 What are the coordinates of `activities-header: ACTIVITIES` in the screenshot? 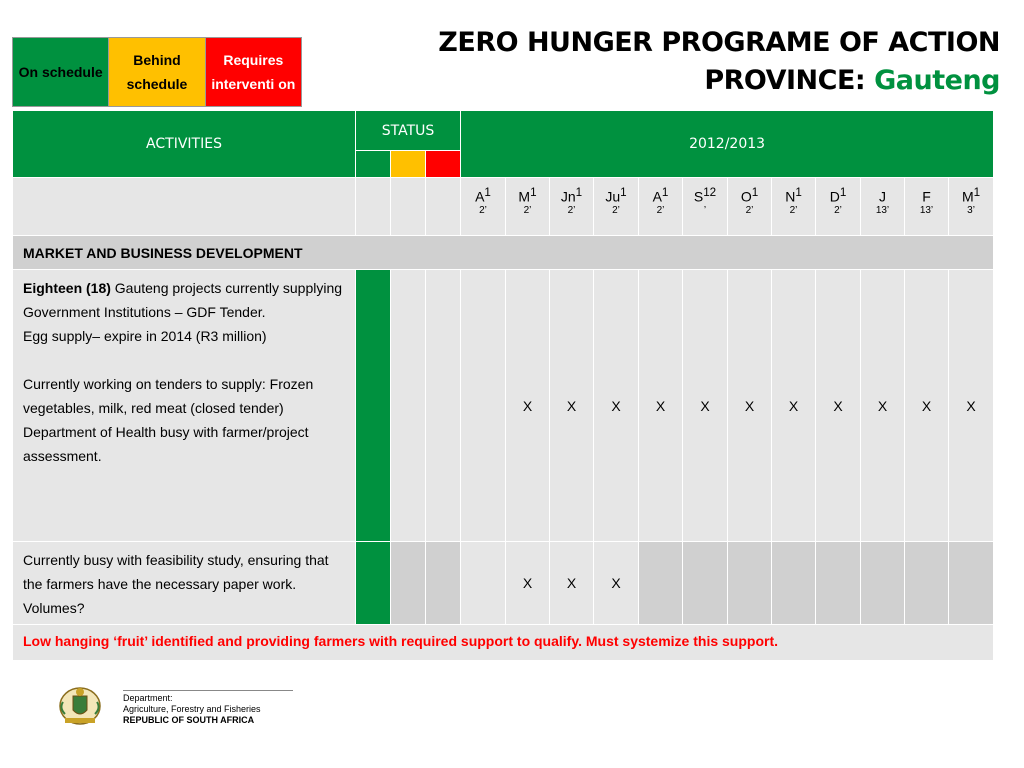 It's located at (184, 144).